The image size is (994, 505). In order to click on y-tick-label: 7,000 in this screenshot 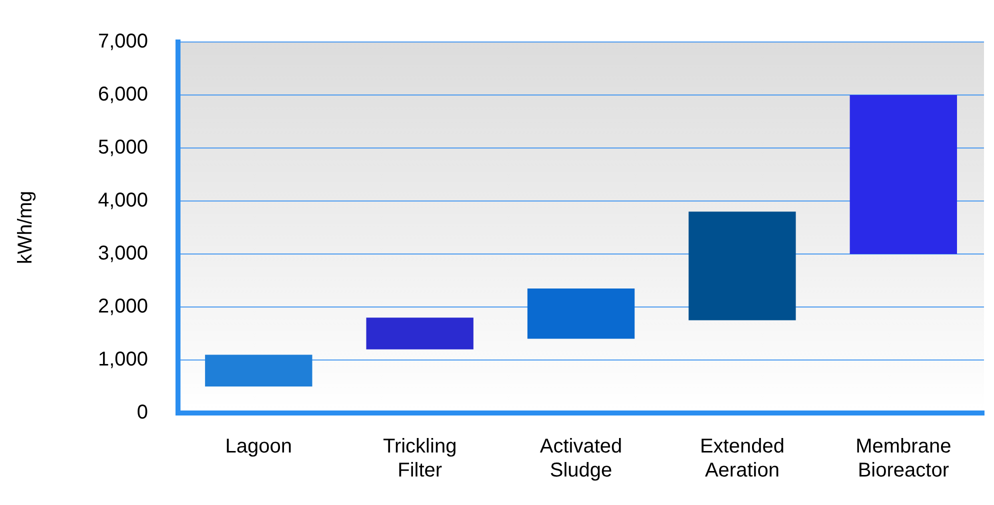, I will do `click(123, 41)`.